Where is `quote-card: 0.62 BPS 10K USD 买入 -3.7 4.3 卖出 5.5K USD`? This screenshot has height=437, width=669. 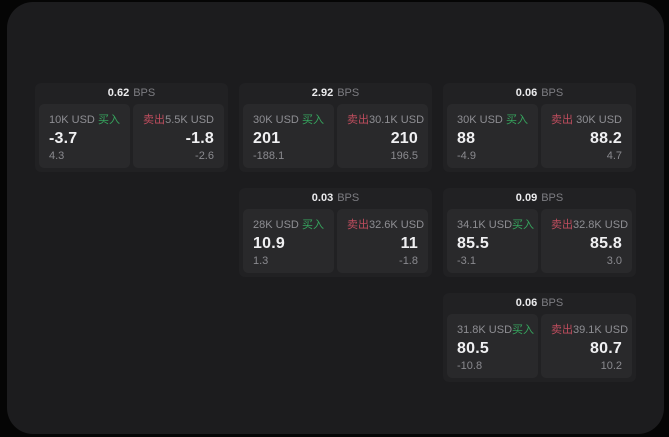 quote-card: 0.62 BPS 10K USD 买入 -3.7 4.3 卖出 5.5K USD is located at coordinates (131, 127).